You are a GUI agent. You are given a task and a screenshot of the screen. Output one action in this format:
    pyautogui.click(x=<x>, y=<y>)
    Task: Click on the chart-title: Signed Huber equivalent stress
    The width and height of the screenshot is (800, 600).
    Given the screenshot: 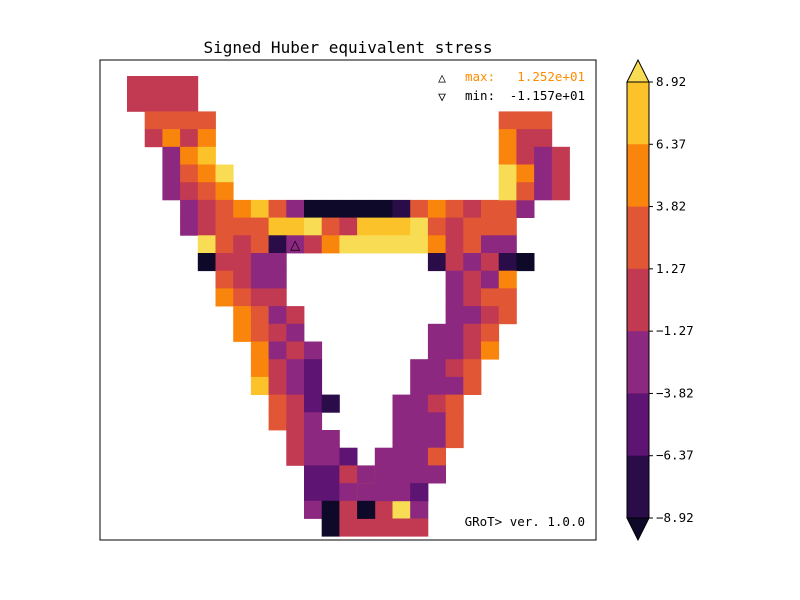 What is the action you would take?
    pyautogui.click(x=348, y=47)
    